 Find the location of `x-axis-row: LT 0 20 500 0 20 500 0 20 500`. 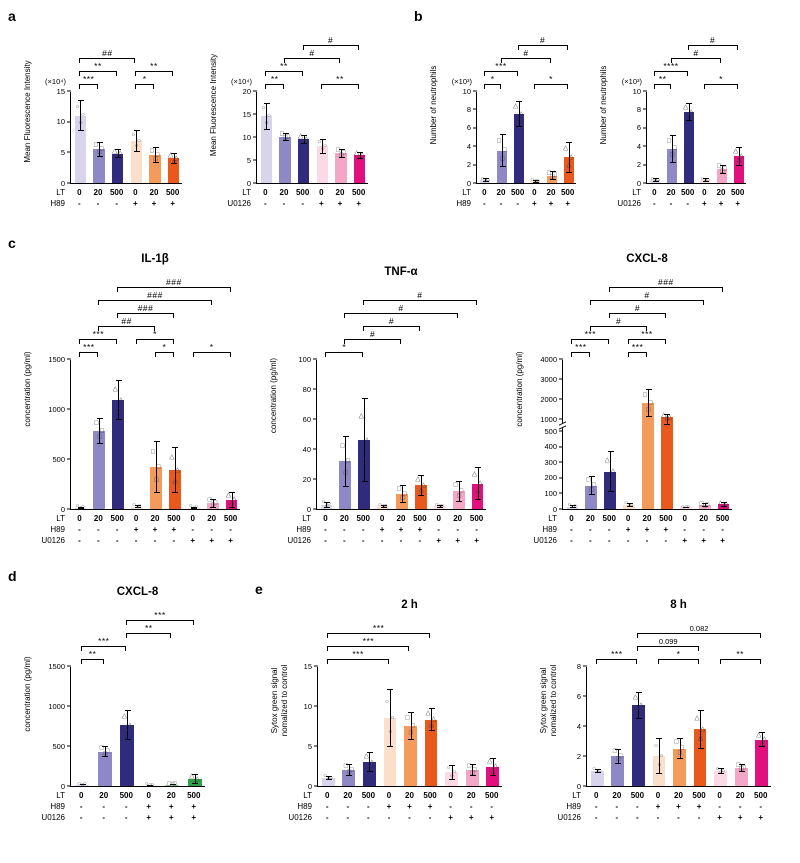

x-axis-row: LT 0 20 500 0 20 500 0 20 500 is located at coordinates (394, 518).